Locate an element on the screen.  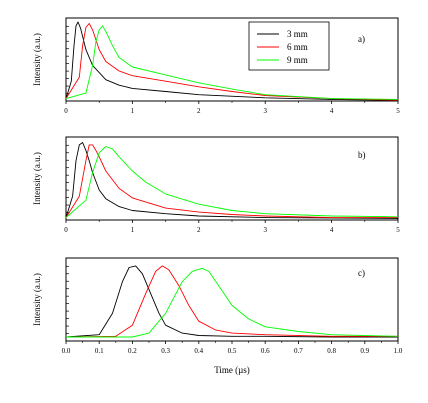
x-tick-label: 0.2 is located at coordinates (132, 351).